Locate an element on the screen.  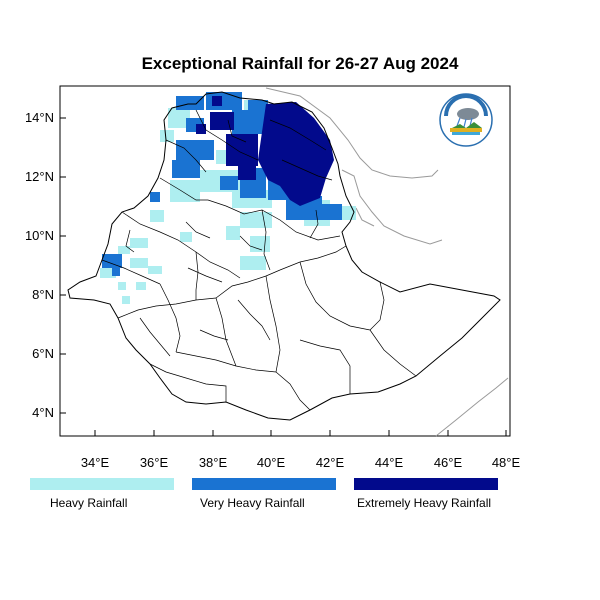
x-axis is located at coordinates (300, 433).